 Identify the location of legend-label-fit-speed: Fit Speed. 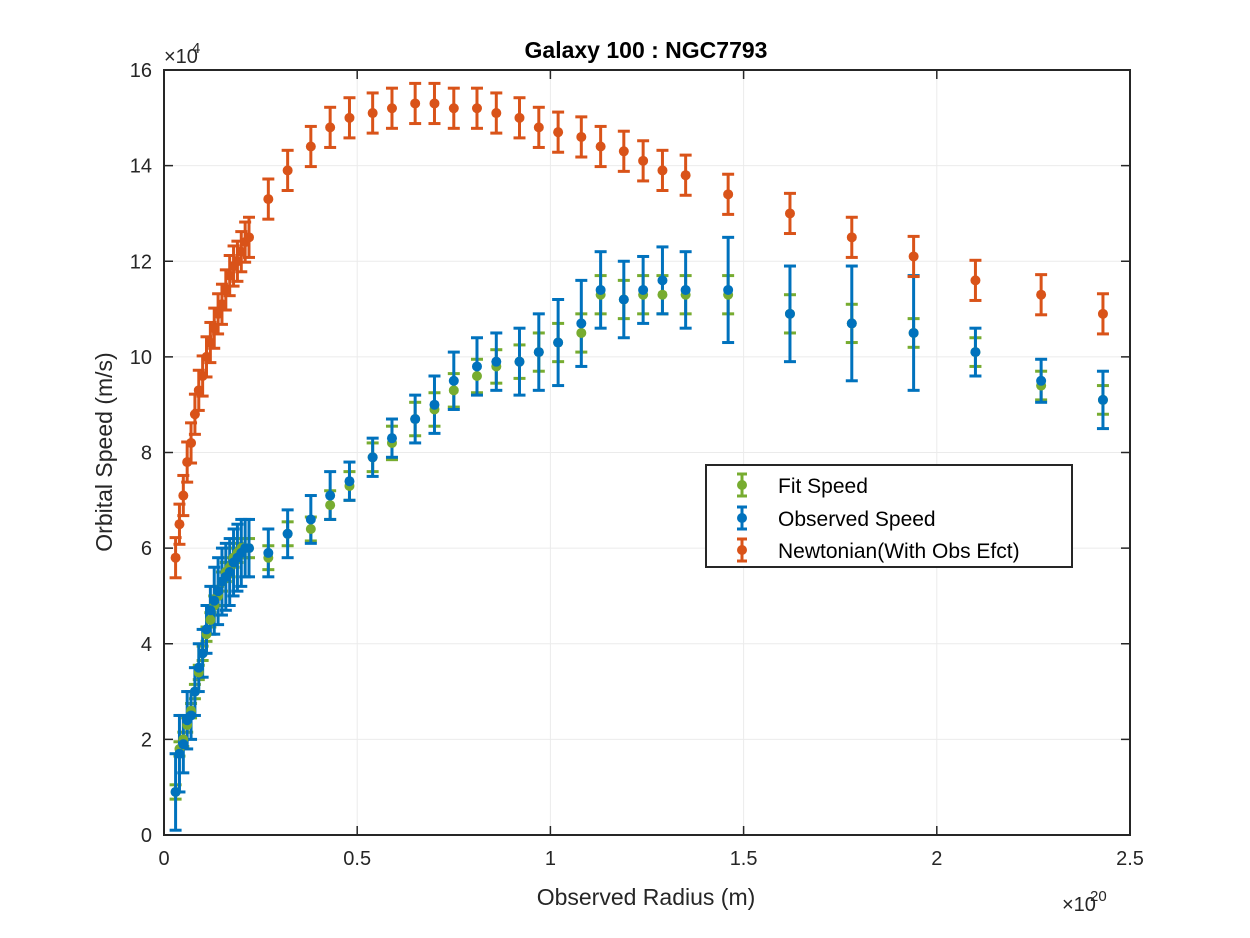
(823, 486).